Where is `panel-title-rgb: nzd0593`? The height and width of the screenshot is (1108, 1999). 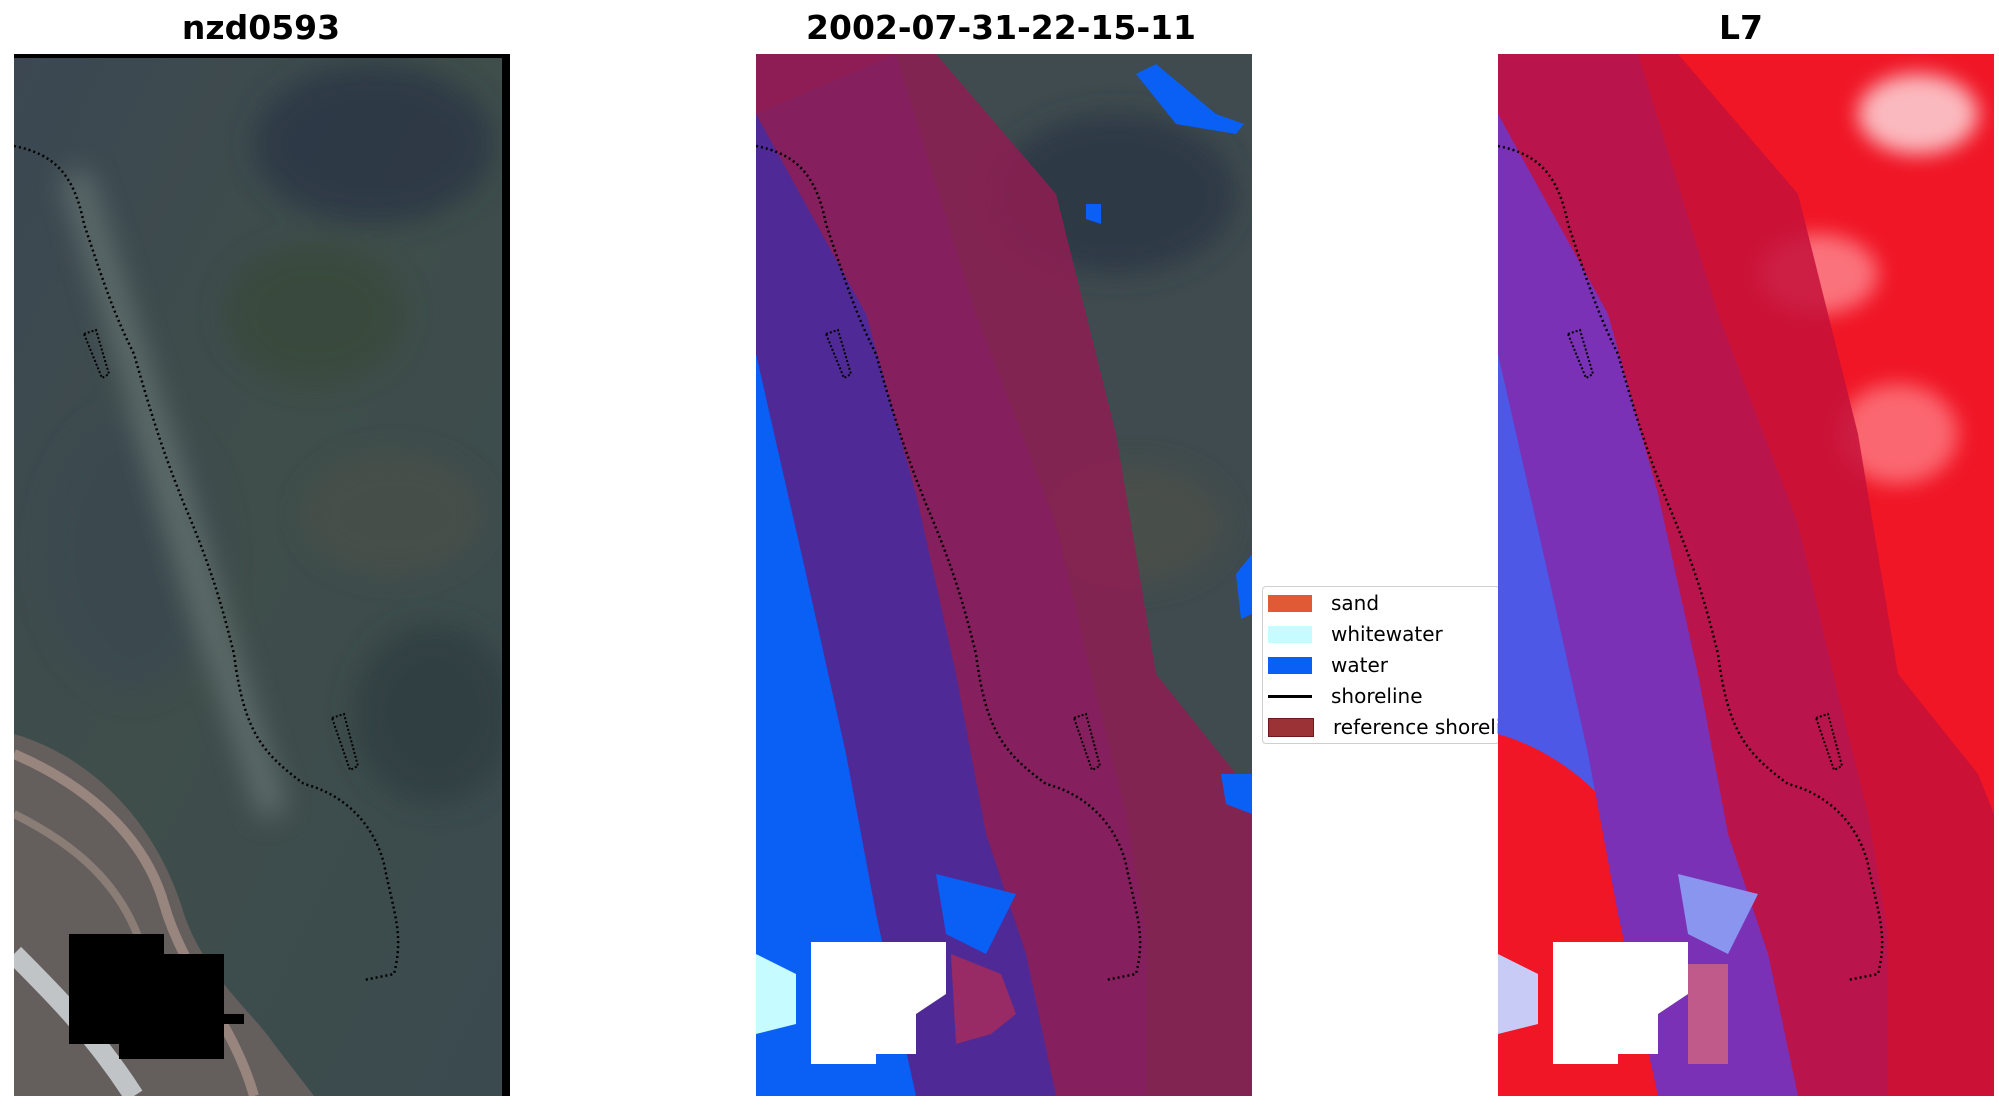
panel-title-rgb: nzd0593 is located at coordinates (261, 27).